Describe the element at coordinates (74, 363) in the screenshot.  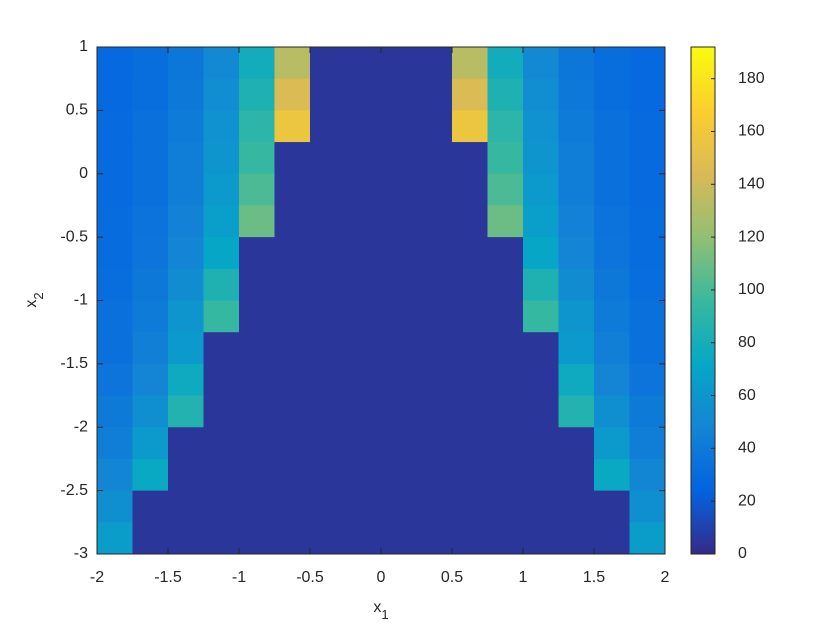
I see `y-tick-label: -1.5` at that location.